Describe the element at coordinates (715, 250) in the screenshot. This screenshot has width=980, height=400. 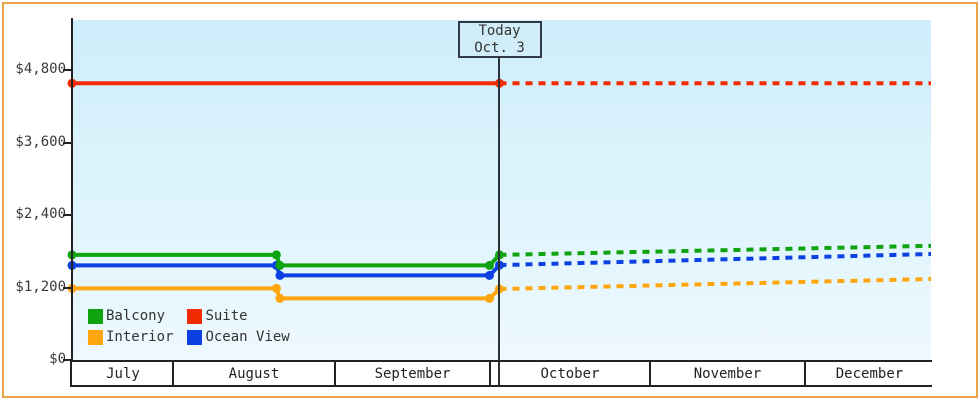
I see `series-balcony-forecast-line` at that location.